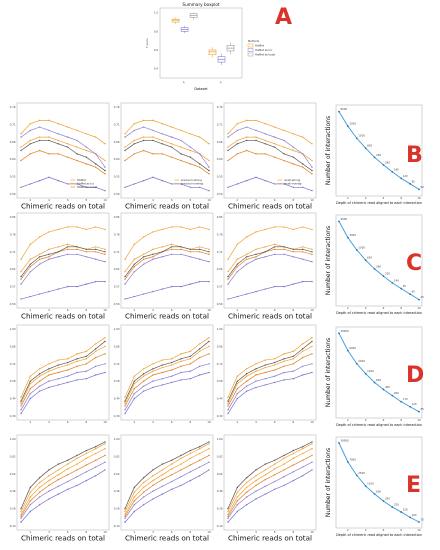 Image resolution: width=440 pixels, height=550 pixels. I want to click on line-chart-y-tick: 0.50, so click(117, 194).